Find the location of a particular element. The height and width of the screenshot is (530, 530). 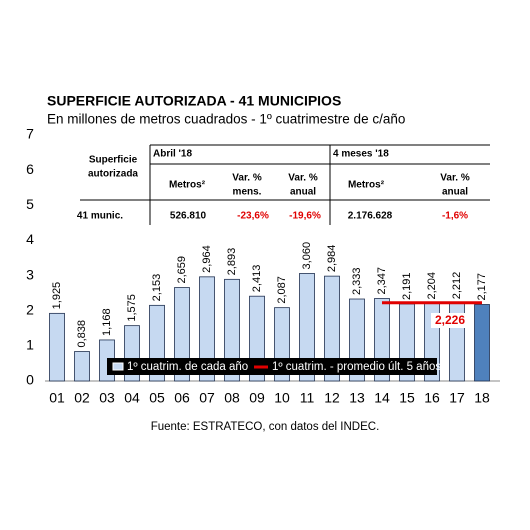

y-tick-label: 4 is located at coordinates (30, 239).